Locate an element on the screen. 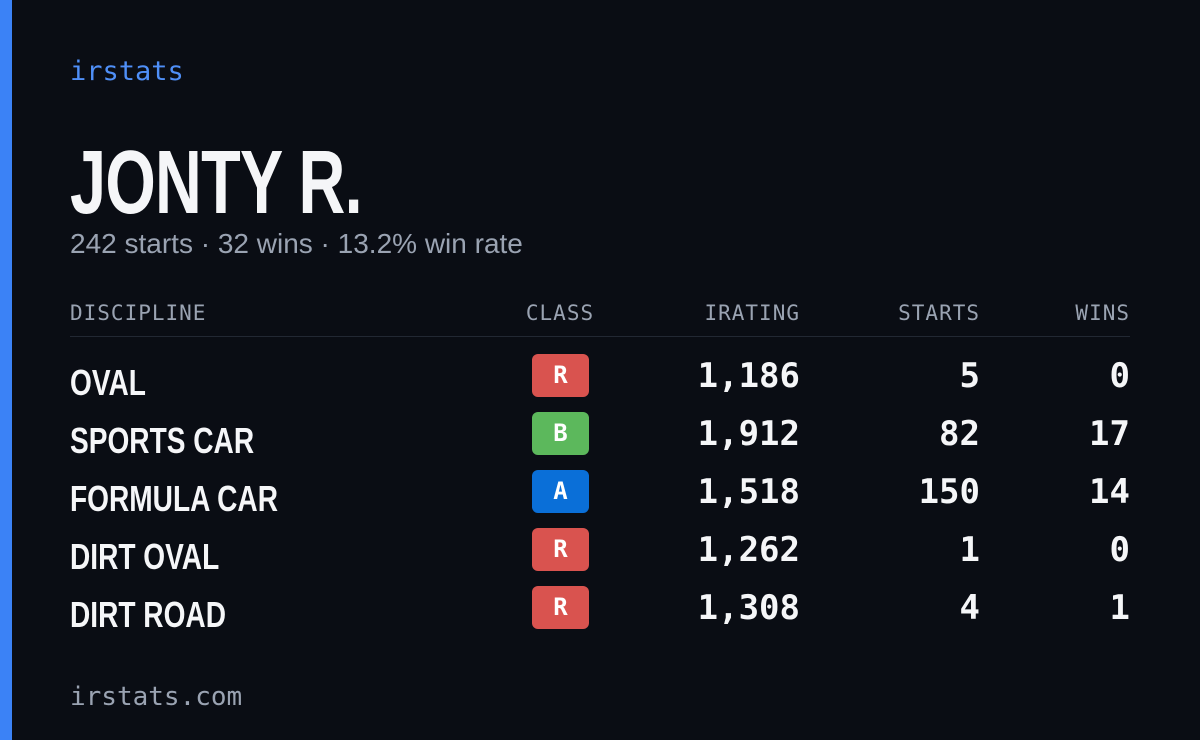 The width and height of the screenshot is (1200, 740). column-header: IRATING is located at coordinates (752, 313).